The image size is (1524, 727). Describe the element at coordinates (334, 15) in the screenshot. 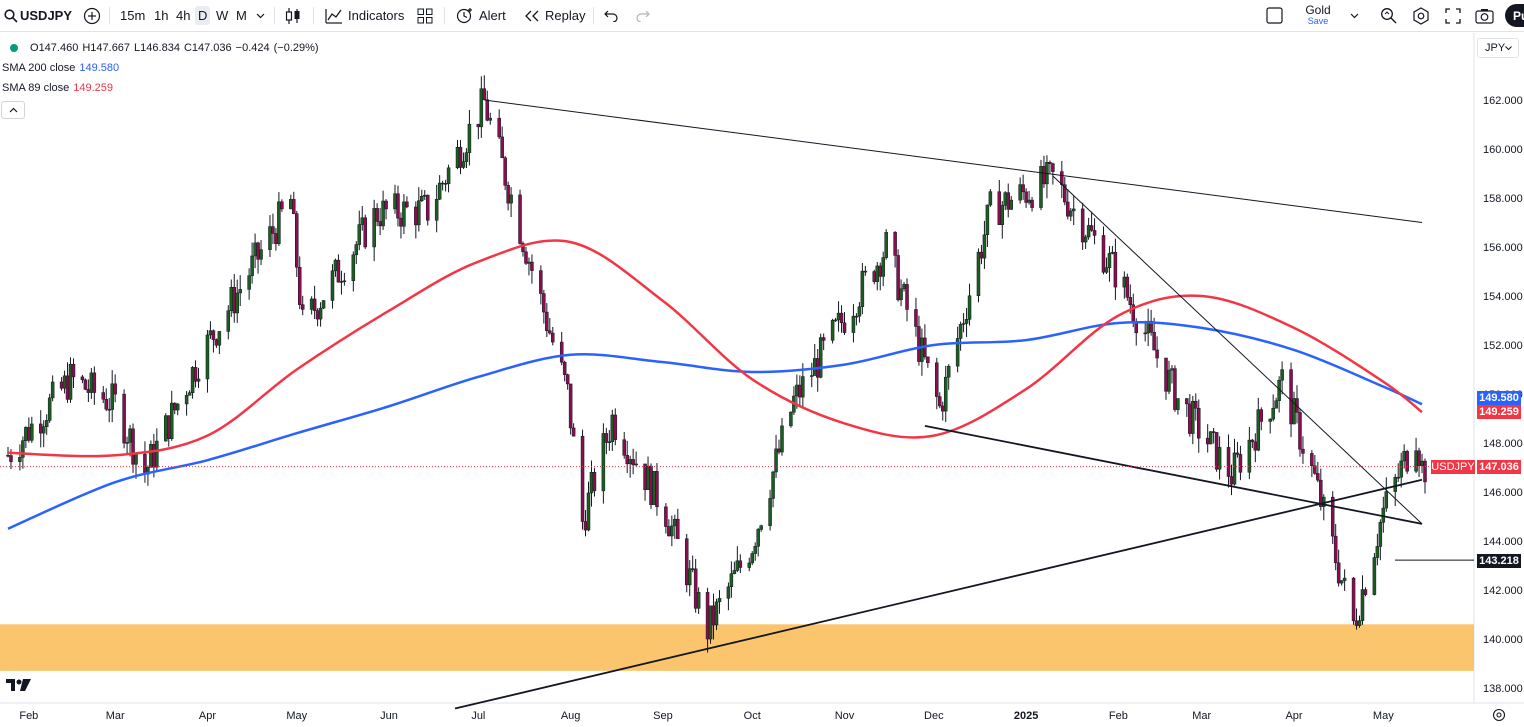

I see `indicators-icon` at that location.